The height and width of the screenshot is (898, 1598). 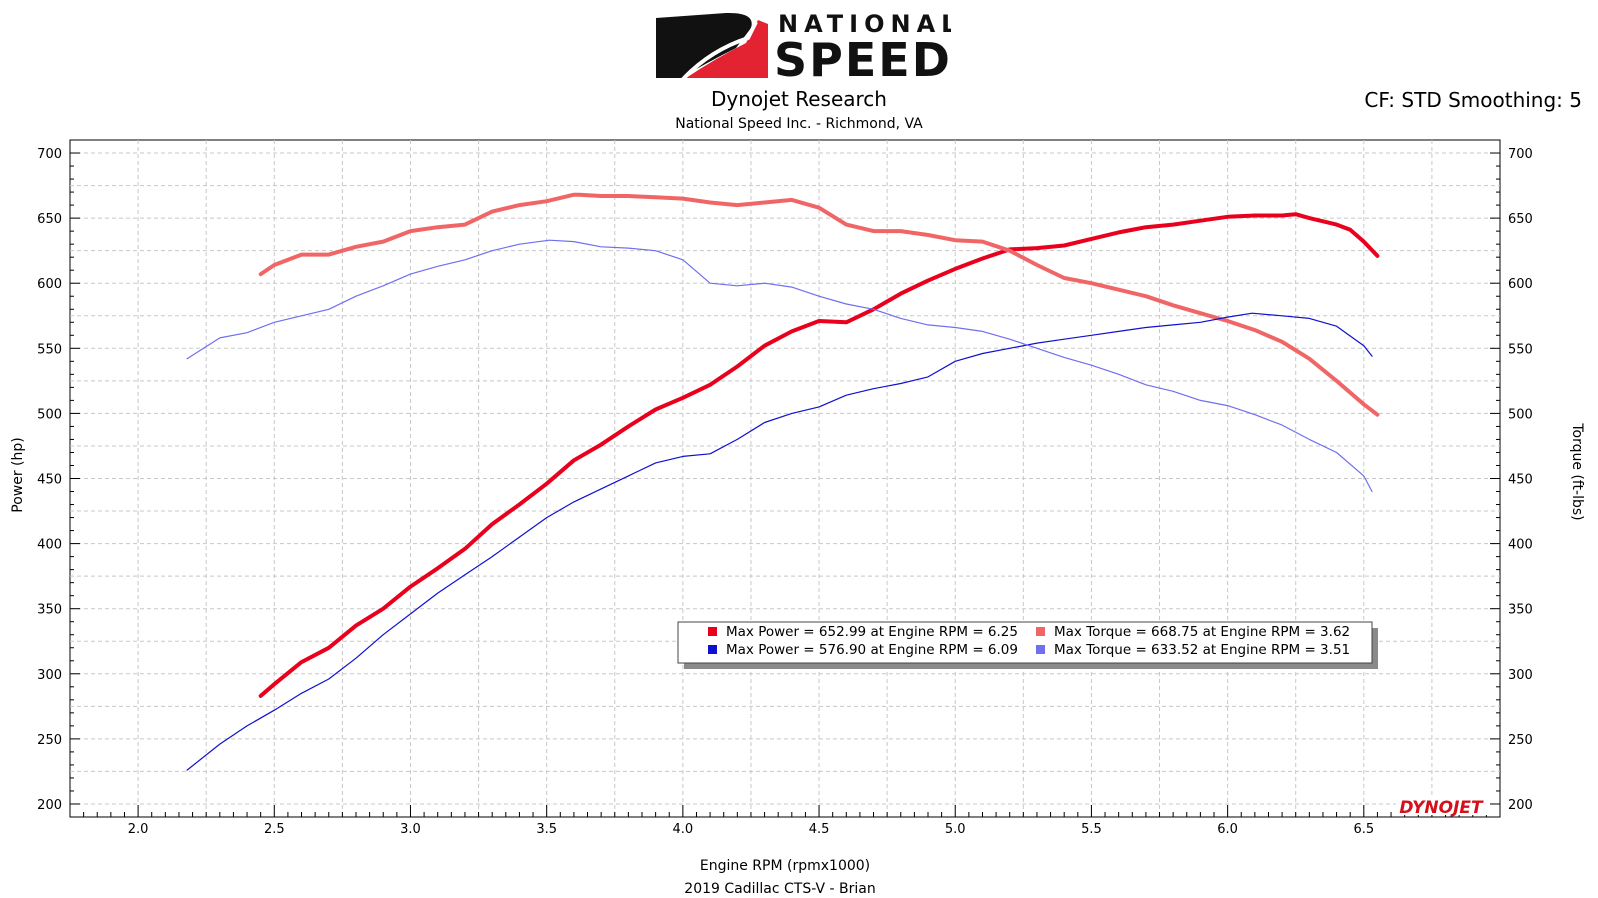 What do you see at coordinates (49, 349) in the screenshot?
I see `y-tick-label: 550` at bounding box center [49, 349].